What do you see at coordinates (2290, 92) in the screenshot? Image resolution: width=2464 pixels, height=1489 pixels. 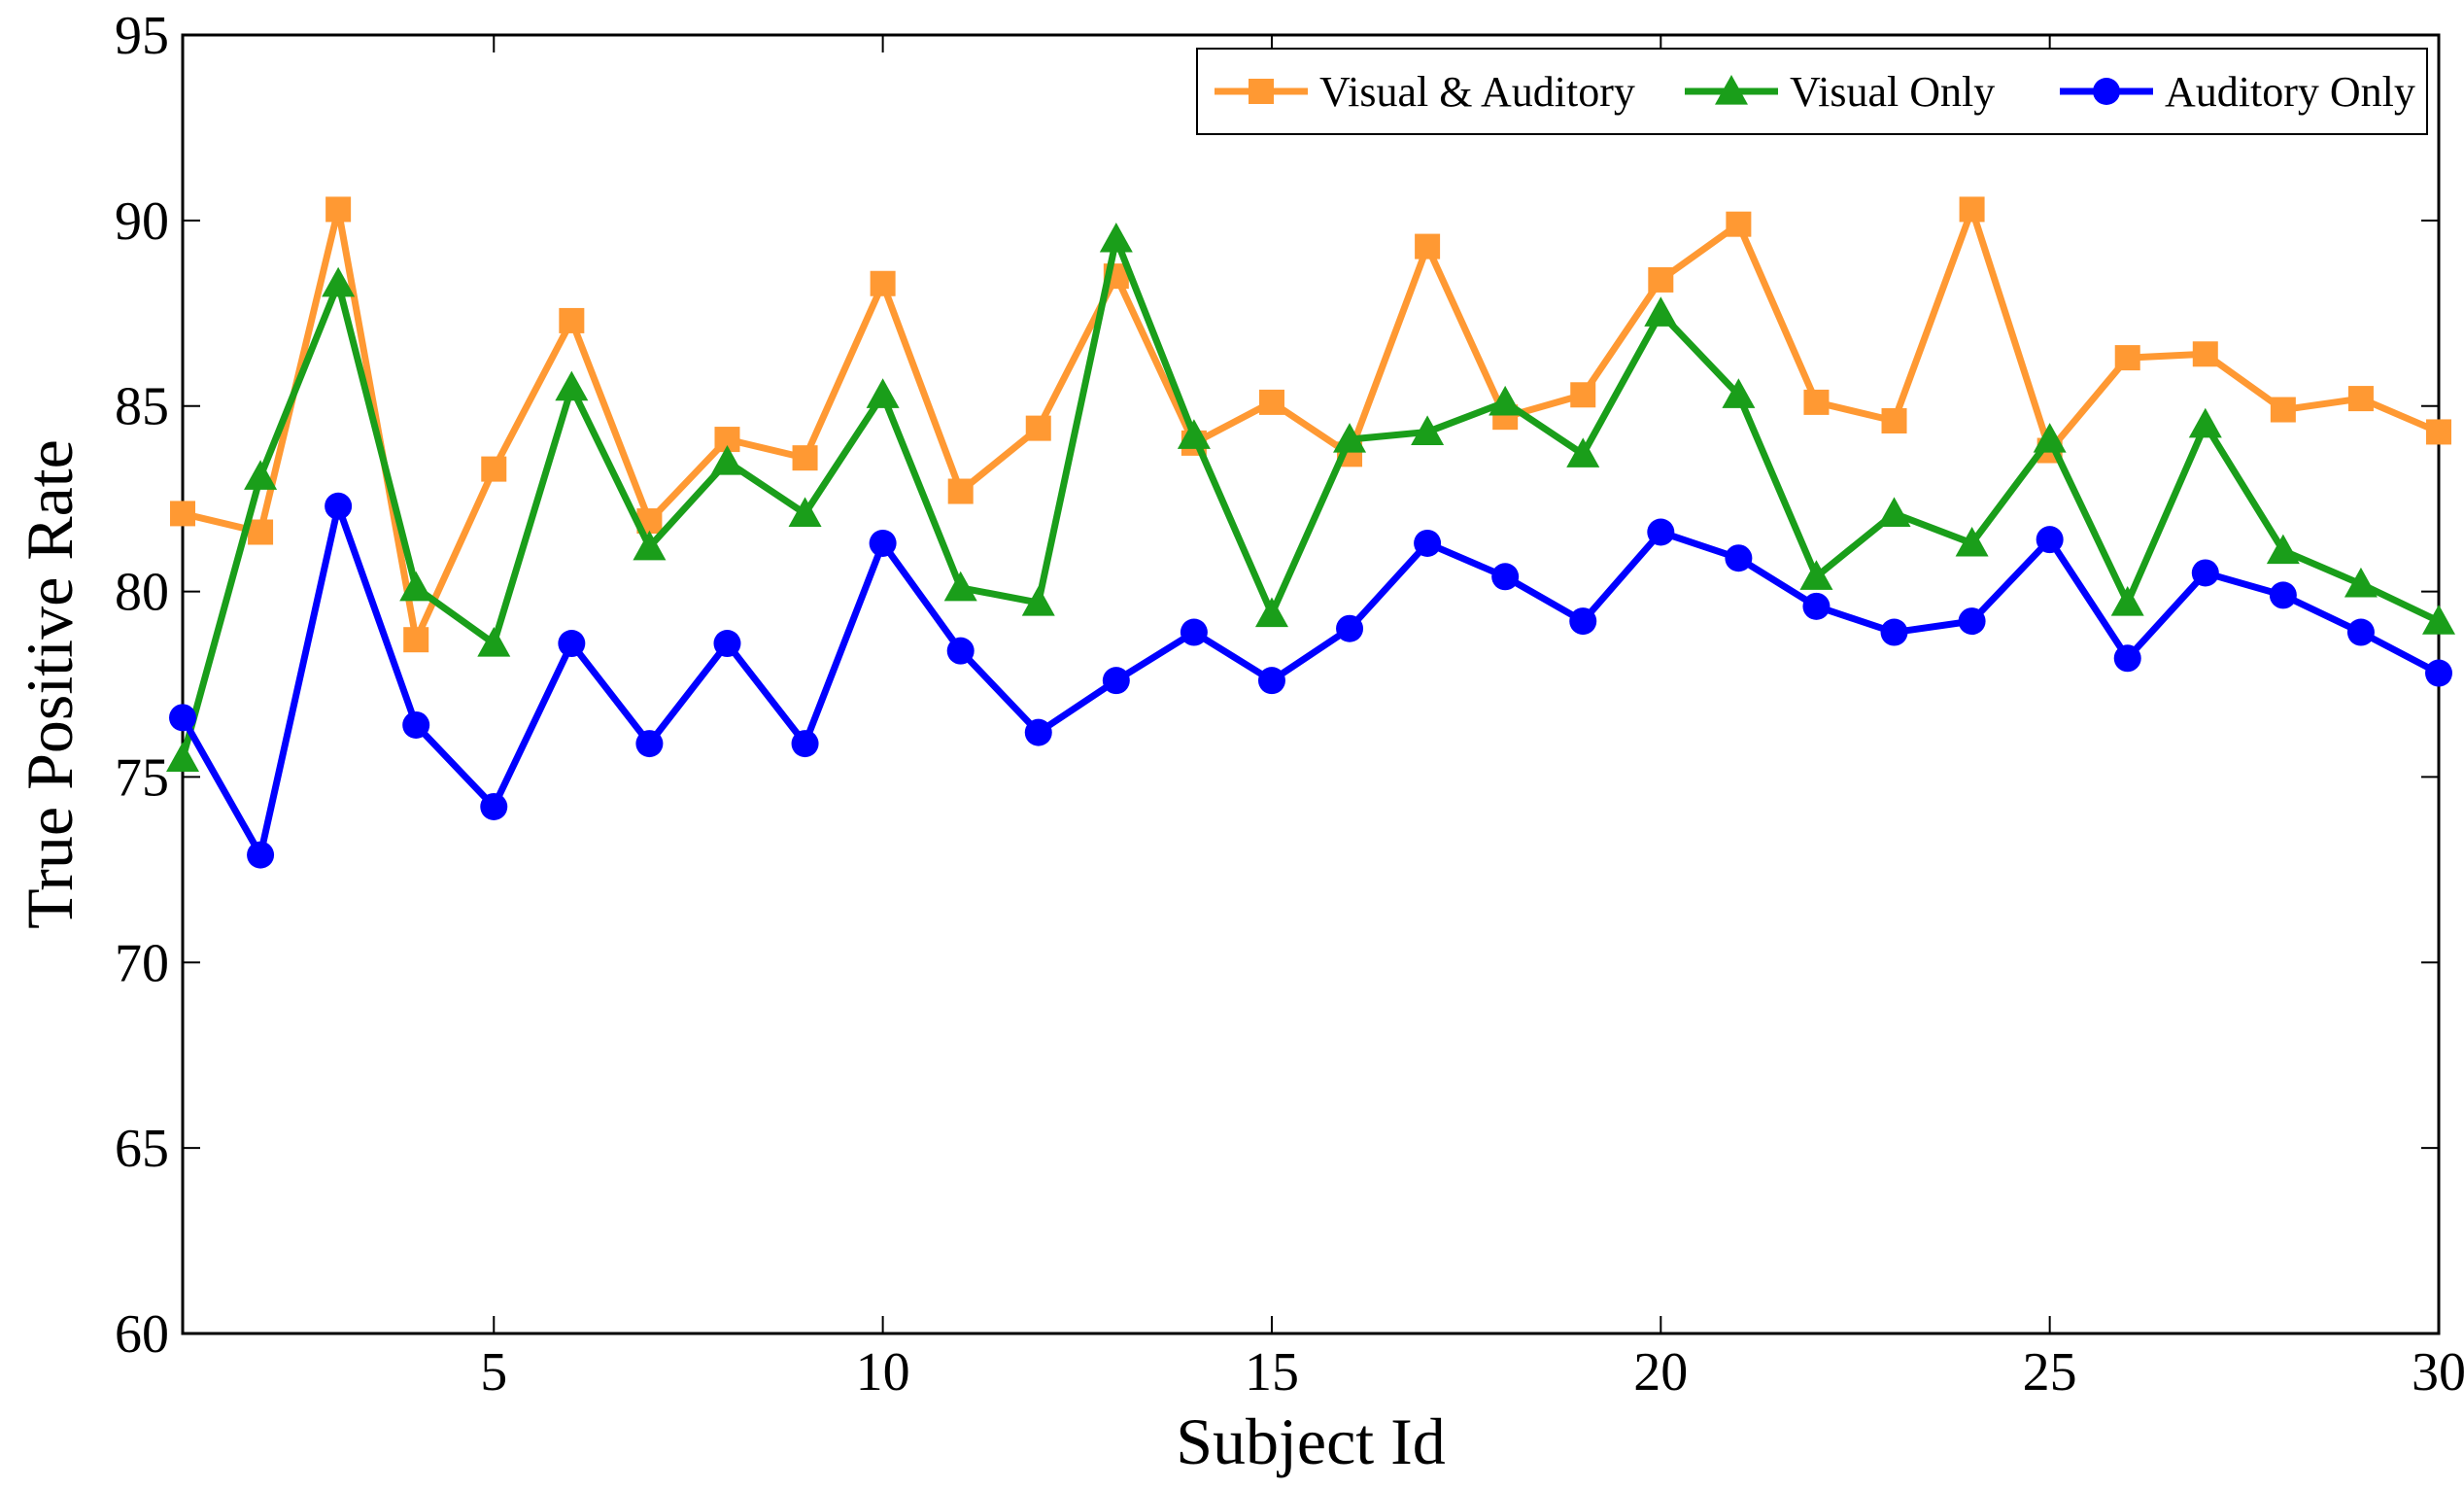 I see `legend-label: Auditory Only` at bounding box center [2290, 92].